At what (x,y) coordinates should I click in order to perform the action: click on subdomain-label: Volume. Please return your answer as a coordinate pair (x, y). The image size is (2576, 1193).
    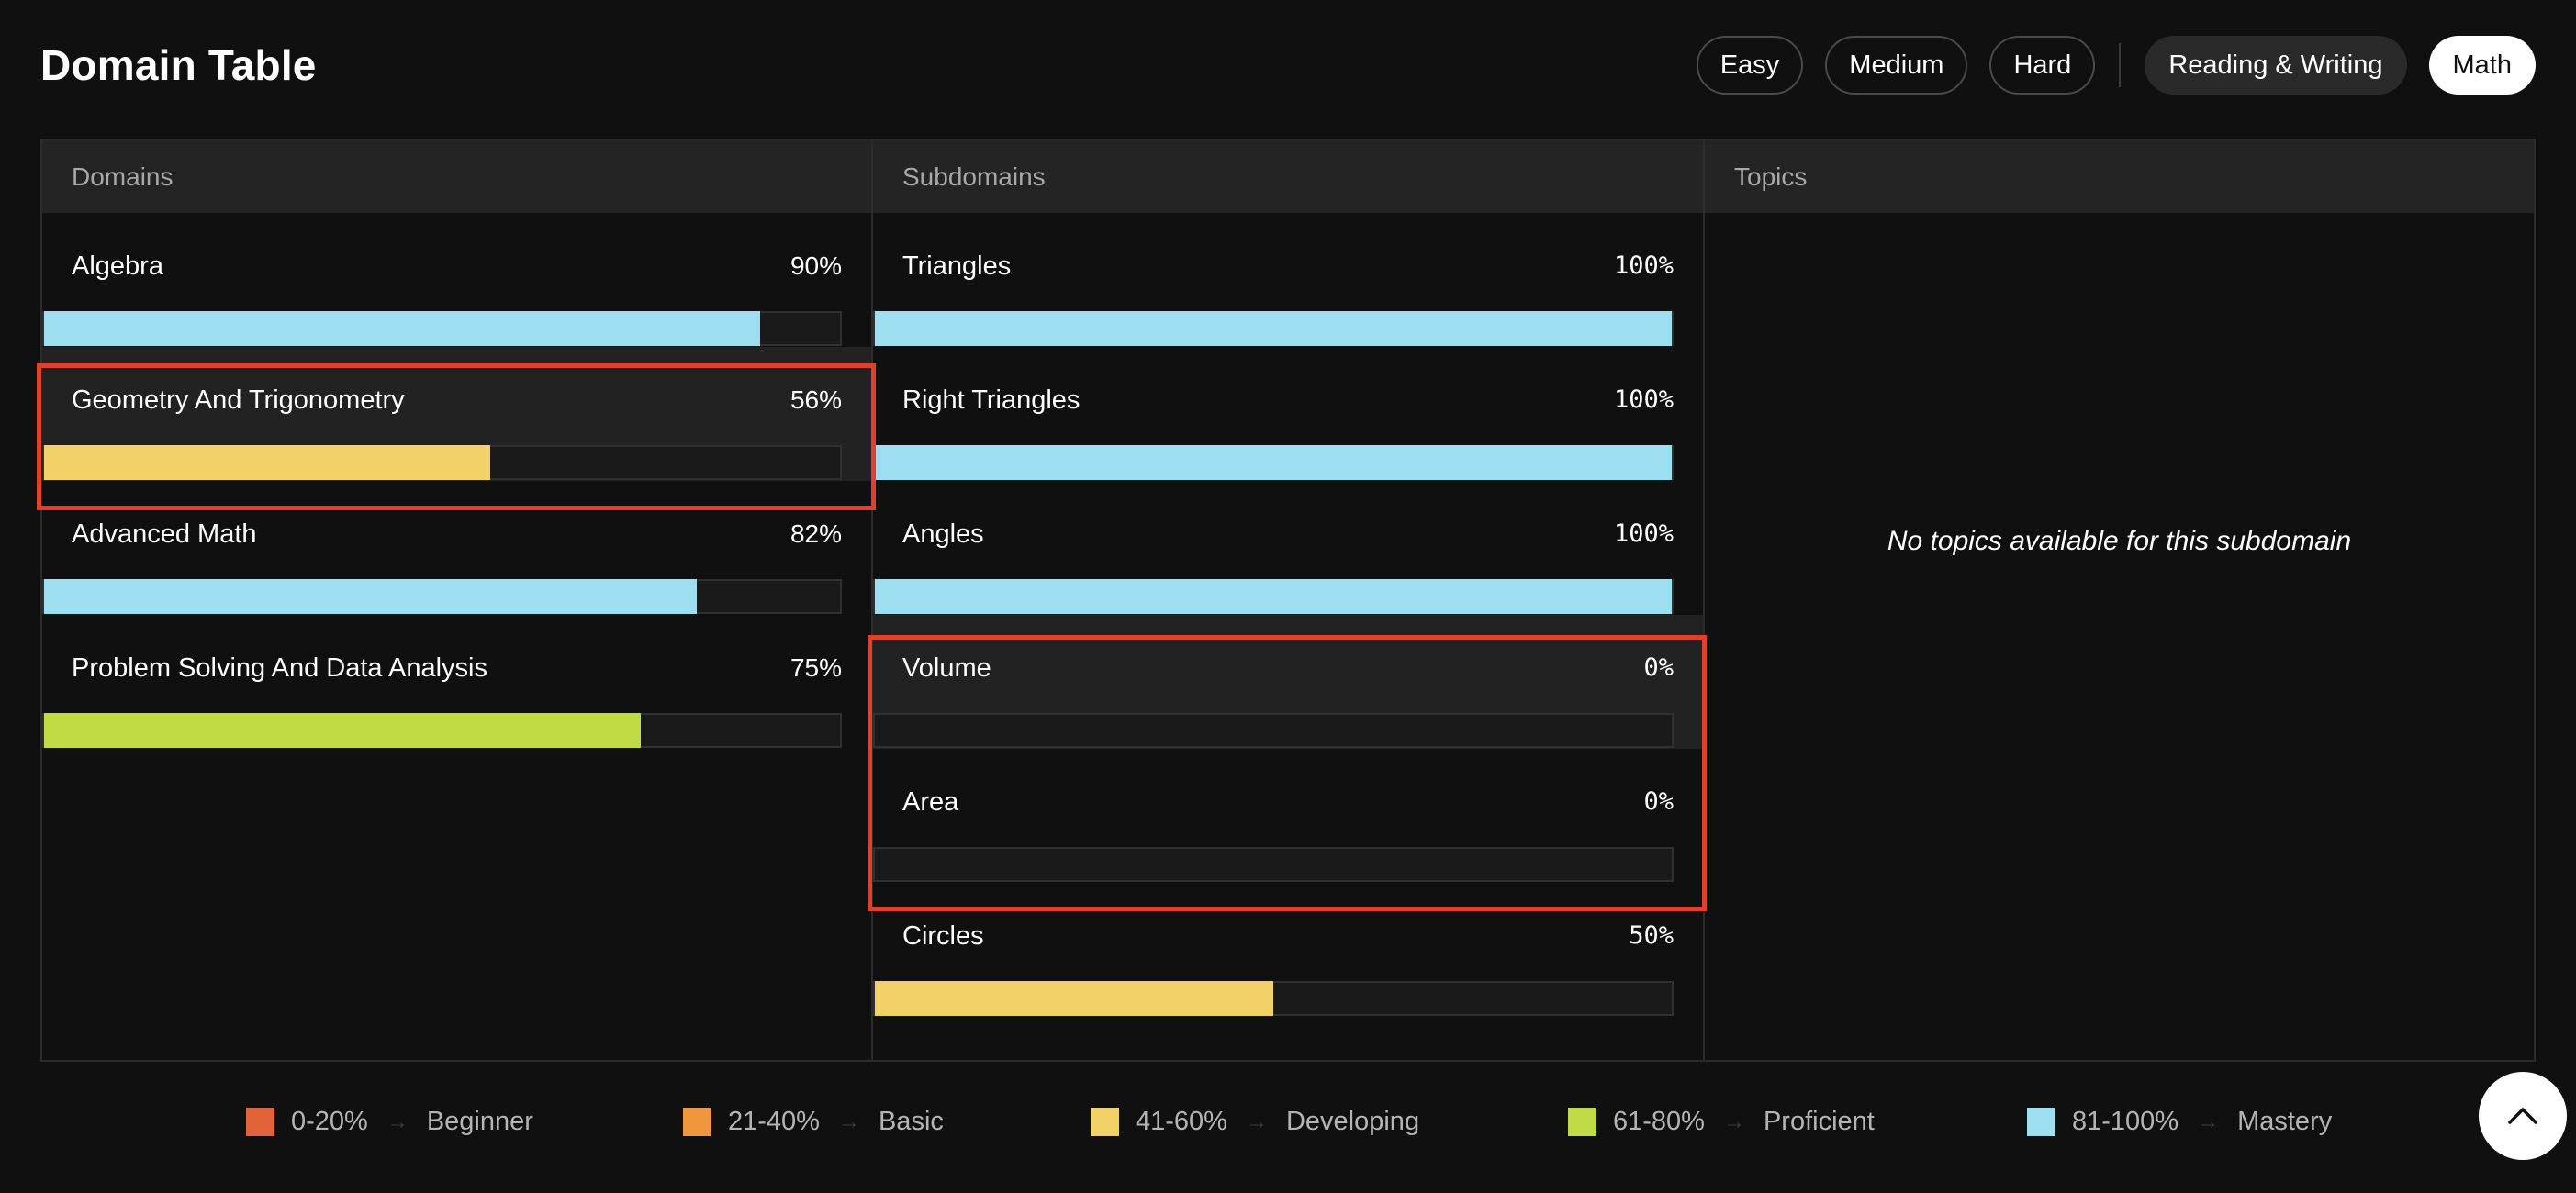
    Looking at the image, I should click on (946, 668).